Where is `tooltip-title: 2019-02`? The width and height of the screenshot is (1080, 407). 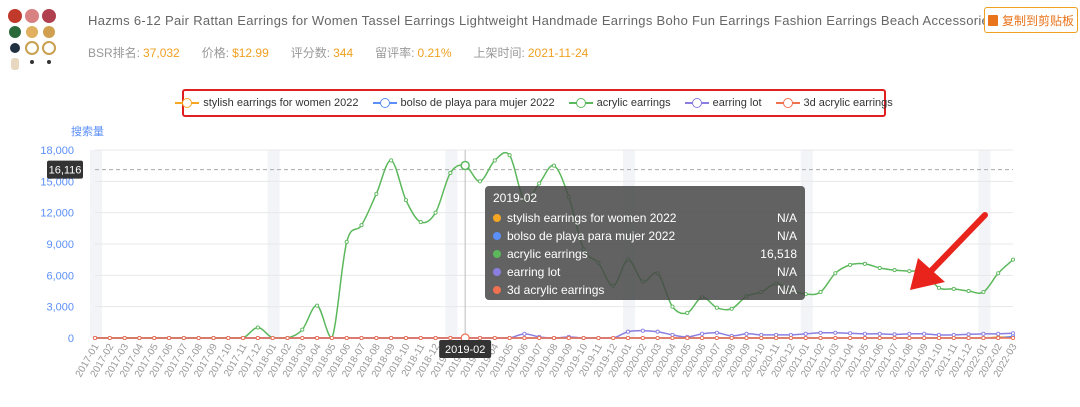 tooltip-title: 2019-02 is located at coordinates (515, 198).